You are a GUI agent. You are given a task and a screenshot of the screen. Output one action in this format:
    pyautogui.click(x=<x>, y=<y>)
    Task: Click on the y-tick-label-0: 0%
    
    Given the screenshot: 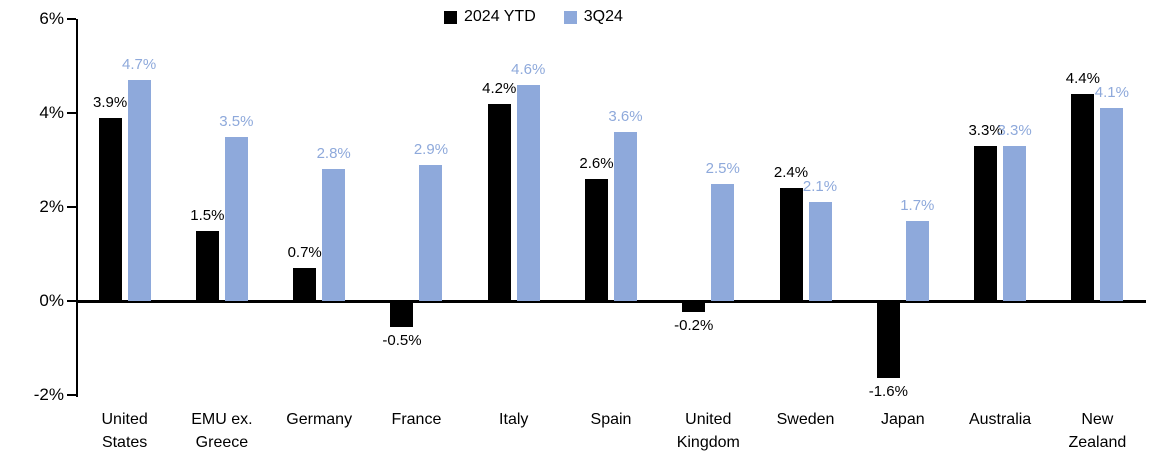 What is the action you would take?
    pyautogui.click(x=51, y=300)
    